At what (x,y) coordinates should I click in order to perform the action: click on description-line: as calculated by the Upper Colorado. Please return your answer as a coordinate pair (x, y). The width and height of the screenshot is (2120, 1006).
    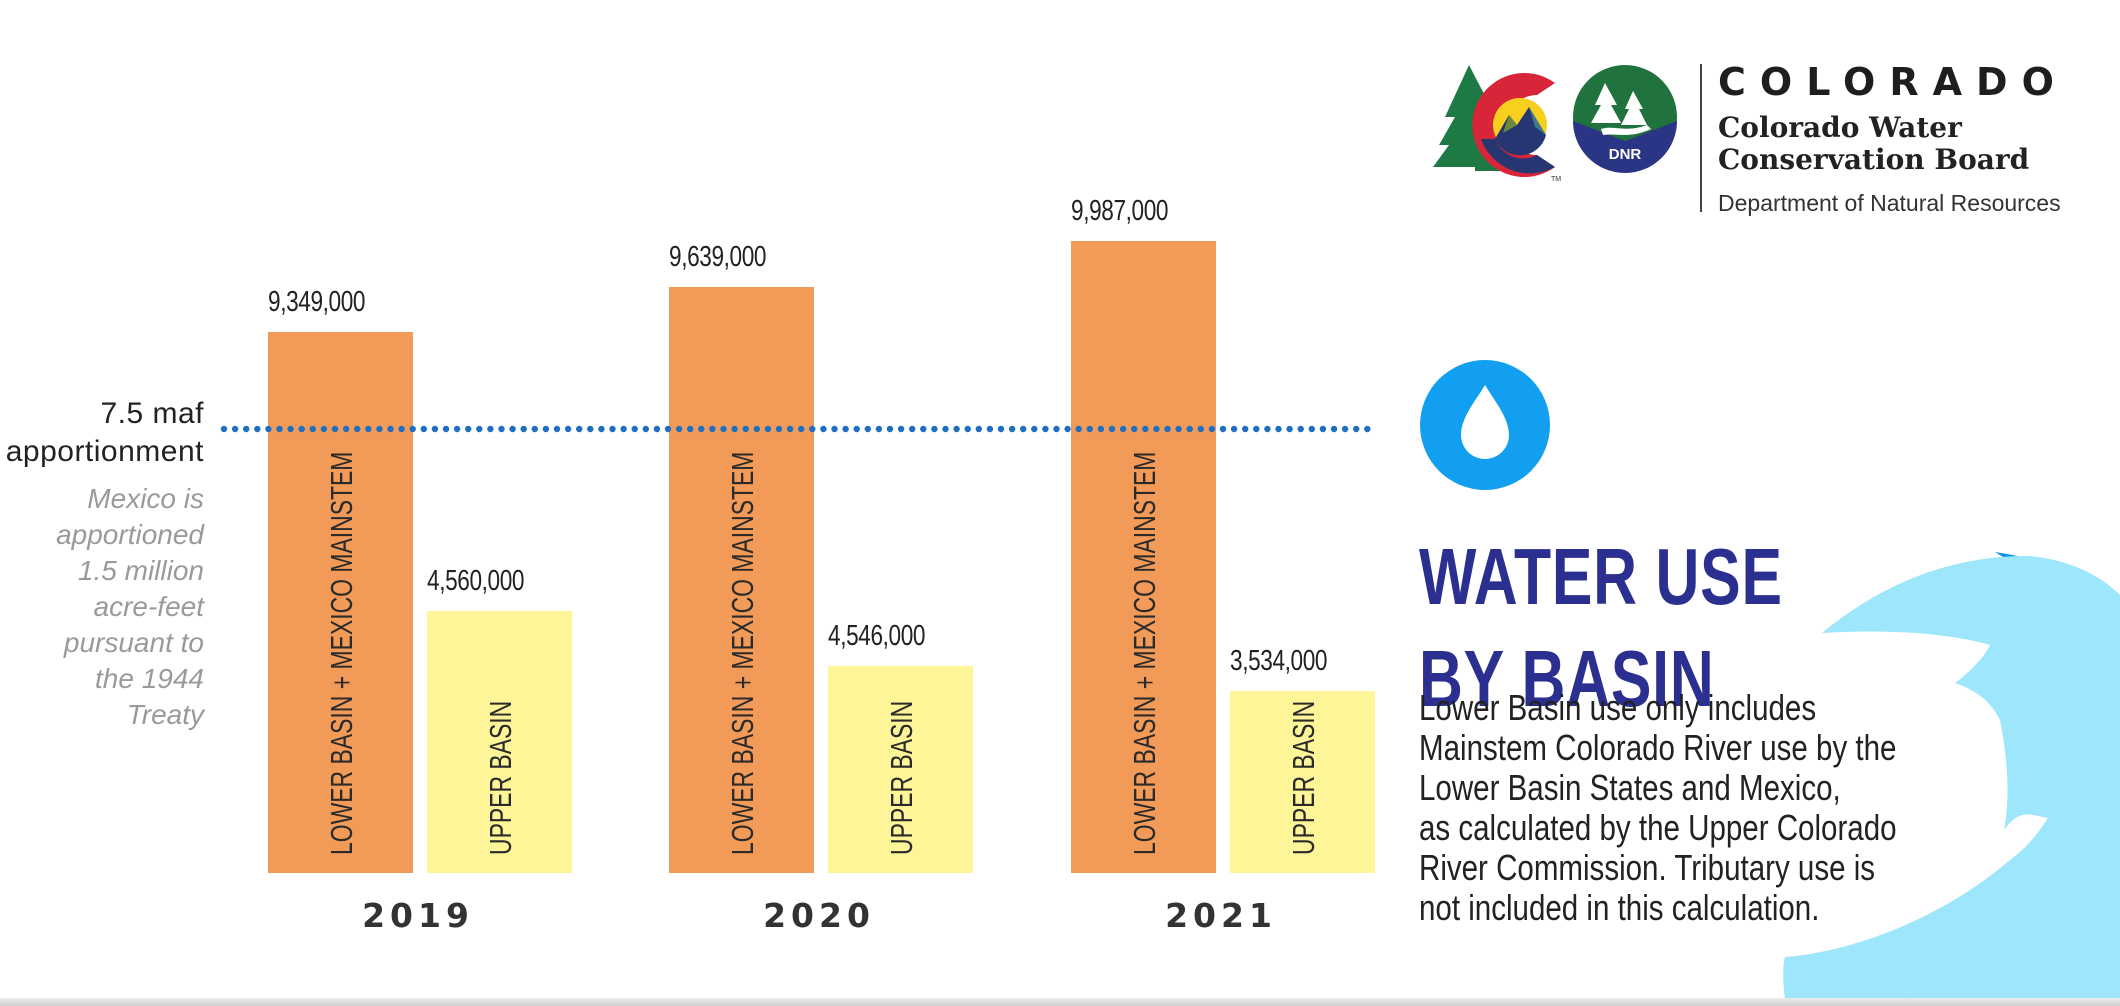
    Looking at the image, I should click on (1658, 827).